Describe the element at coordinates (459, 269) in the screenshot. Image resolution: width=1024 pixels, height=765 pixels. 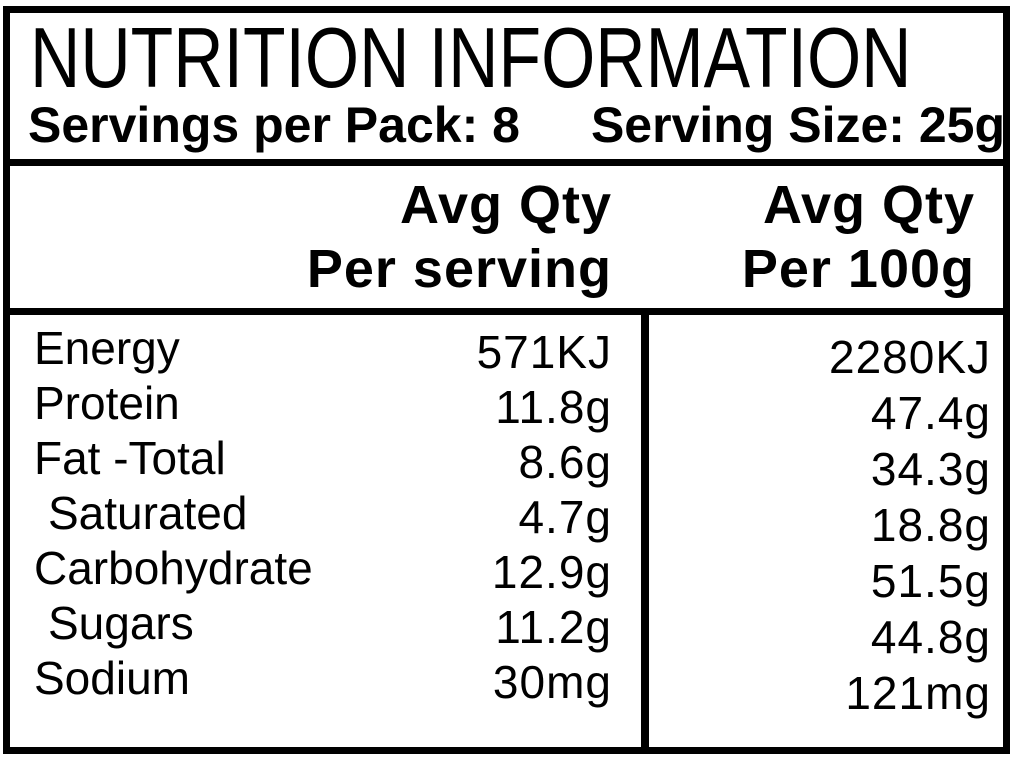
I see `per-serving-header-line2: Per serving` at that location.